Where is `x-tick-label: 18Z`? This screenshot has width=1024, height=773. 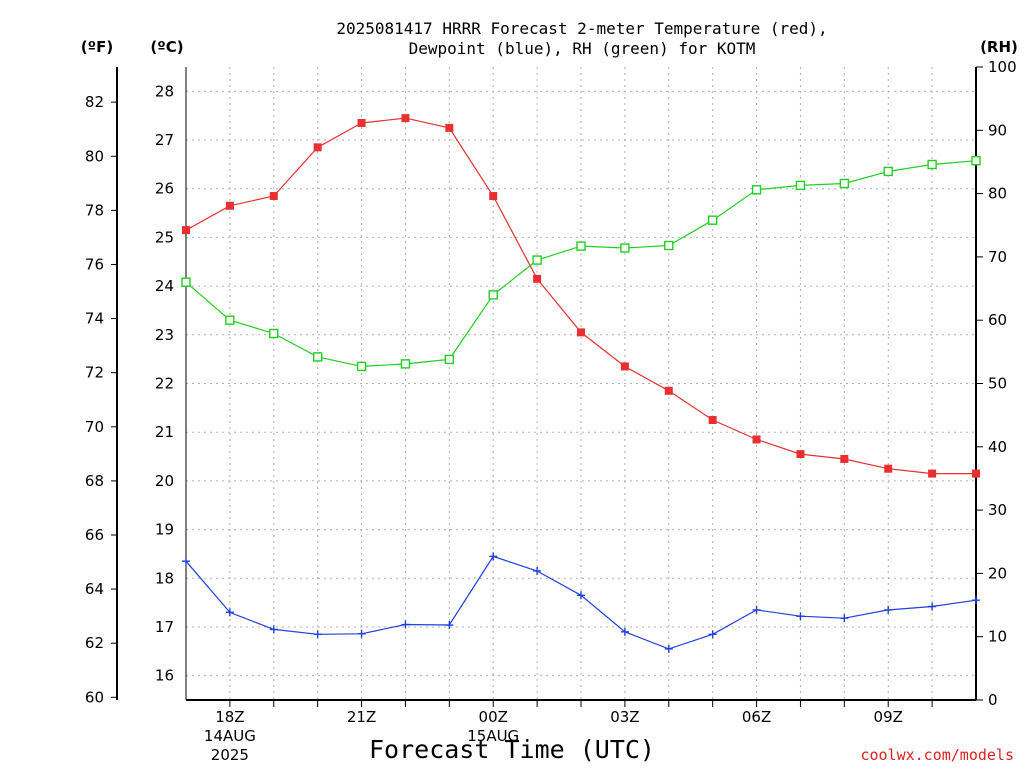 x-tick-label: 18Z is located at coordinates (229, 717).